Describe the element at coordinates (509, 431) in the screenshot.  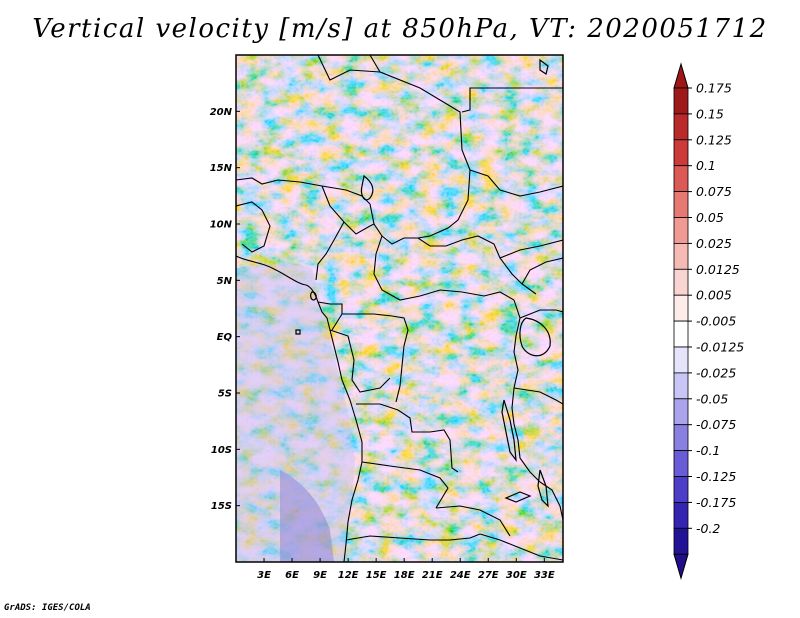
I see `lake-tanganyika` at that location.